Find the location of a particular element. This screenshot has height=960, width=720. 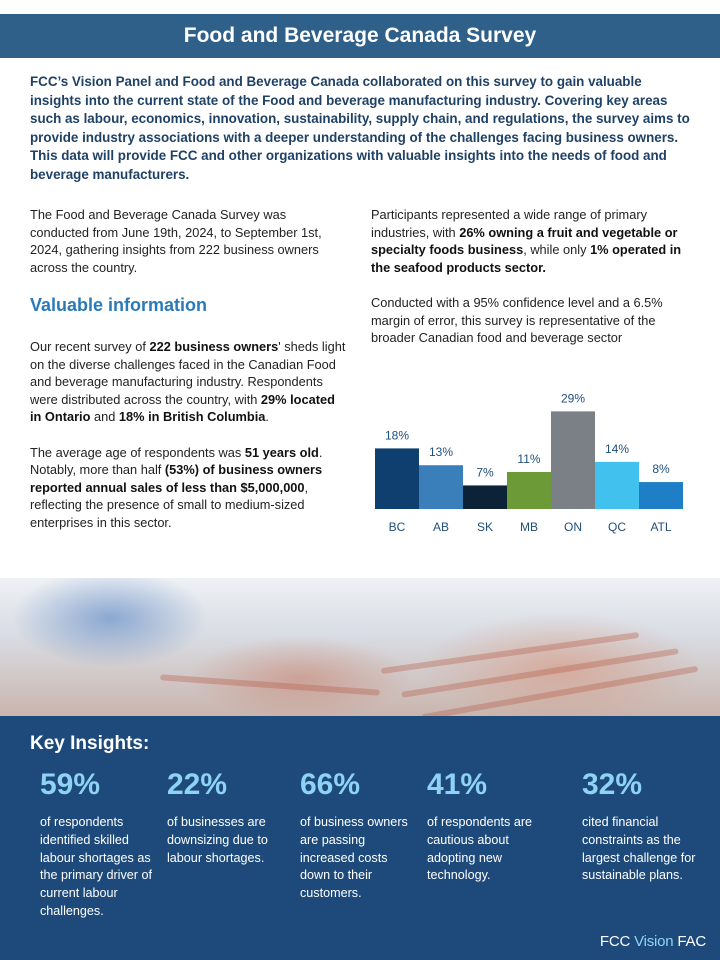

bar-bc is located at coordinates (397, 478).